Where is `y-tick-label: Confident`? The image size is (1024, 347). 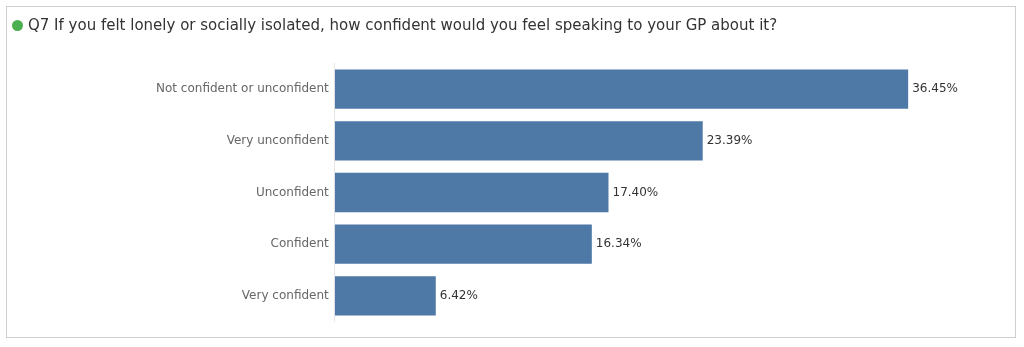
y-tick-label: Confident is located at coordinates (300, 243).